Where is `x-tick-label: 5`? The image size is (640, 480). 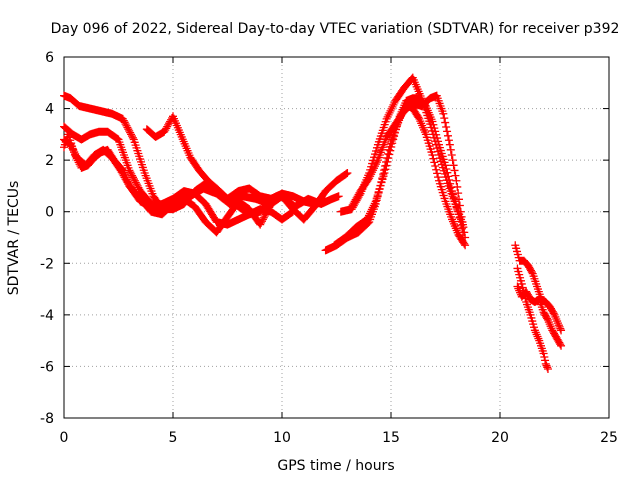
x-tick-label: 5 is located at coordinates (173, 438).